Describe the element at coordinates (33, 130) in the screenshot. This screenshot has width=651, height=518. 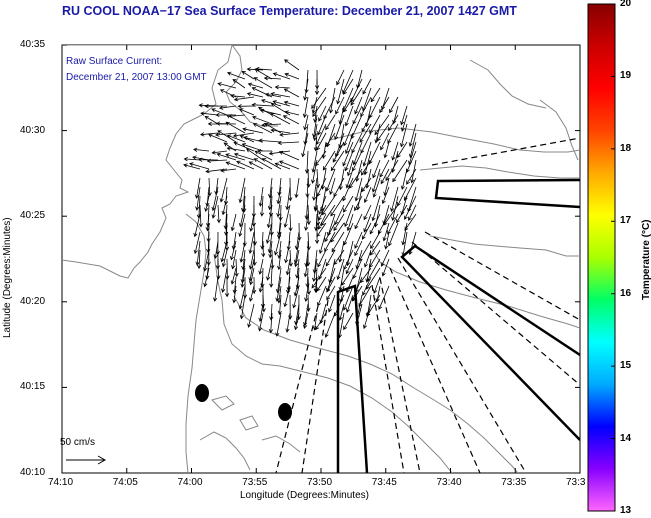
I see `y-tick-label: 40:30` at that location.